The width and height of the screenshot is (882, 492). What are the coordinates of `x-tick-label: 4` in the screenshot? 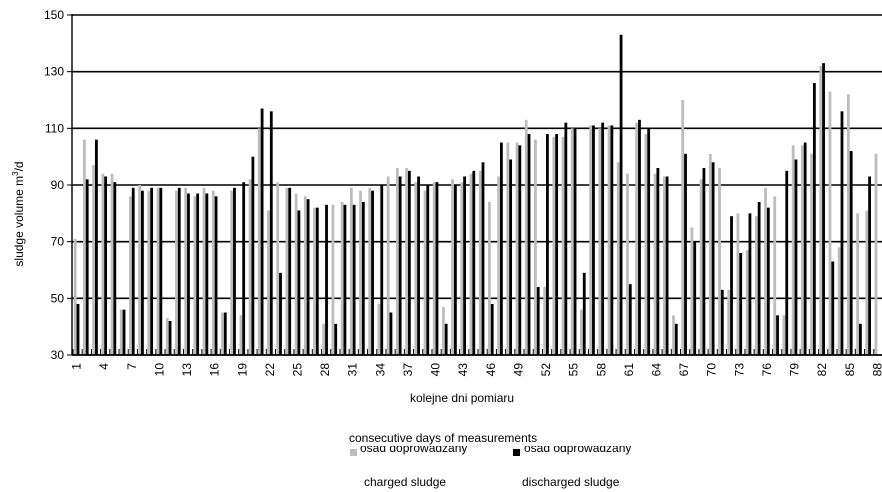 It's located at (104, 366).